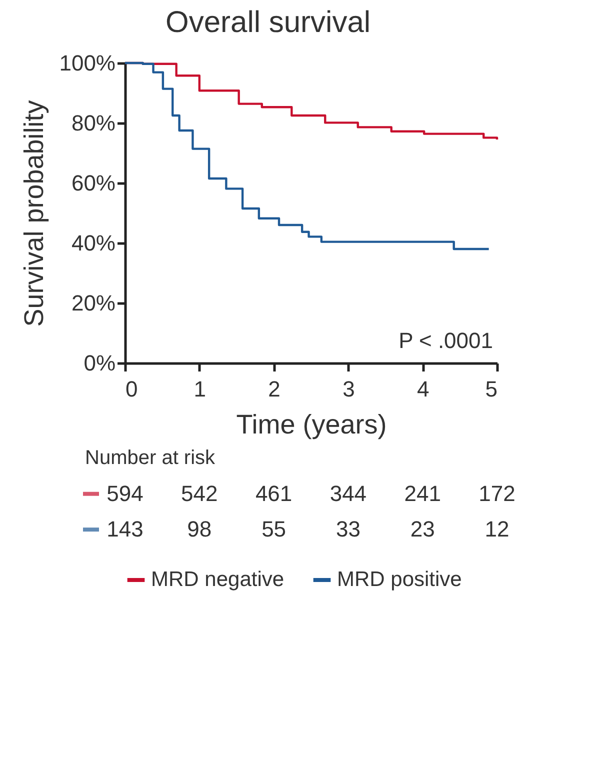  I want to click on legend-label: MRD negative, so click(217, 579).